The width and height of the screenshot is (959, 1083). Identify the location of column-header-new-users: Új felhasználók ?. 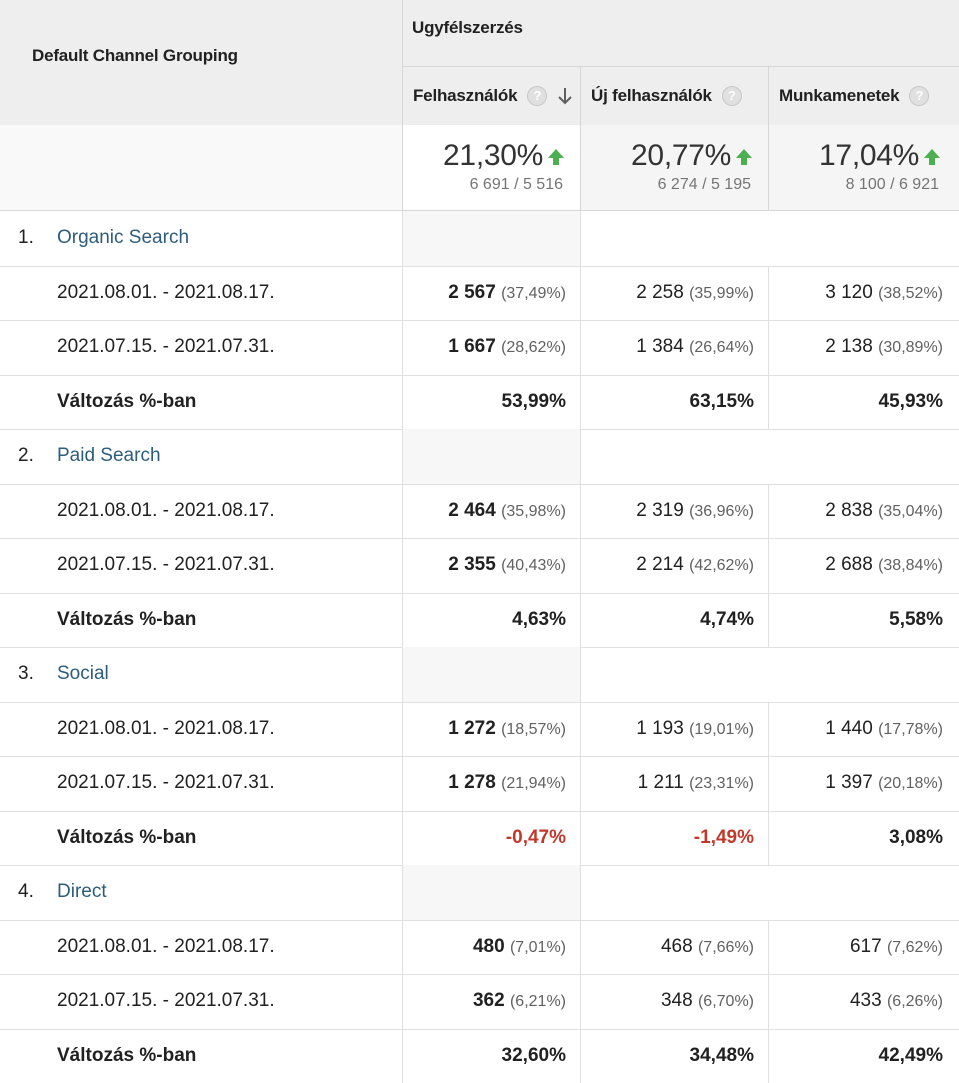
(666, 95).